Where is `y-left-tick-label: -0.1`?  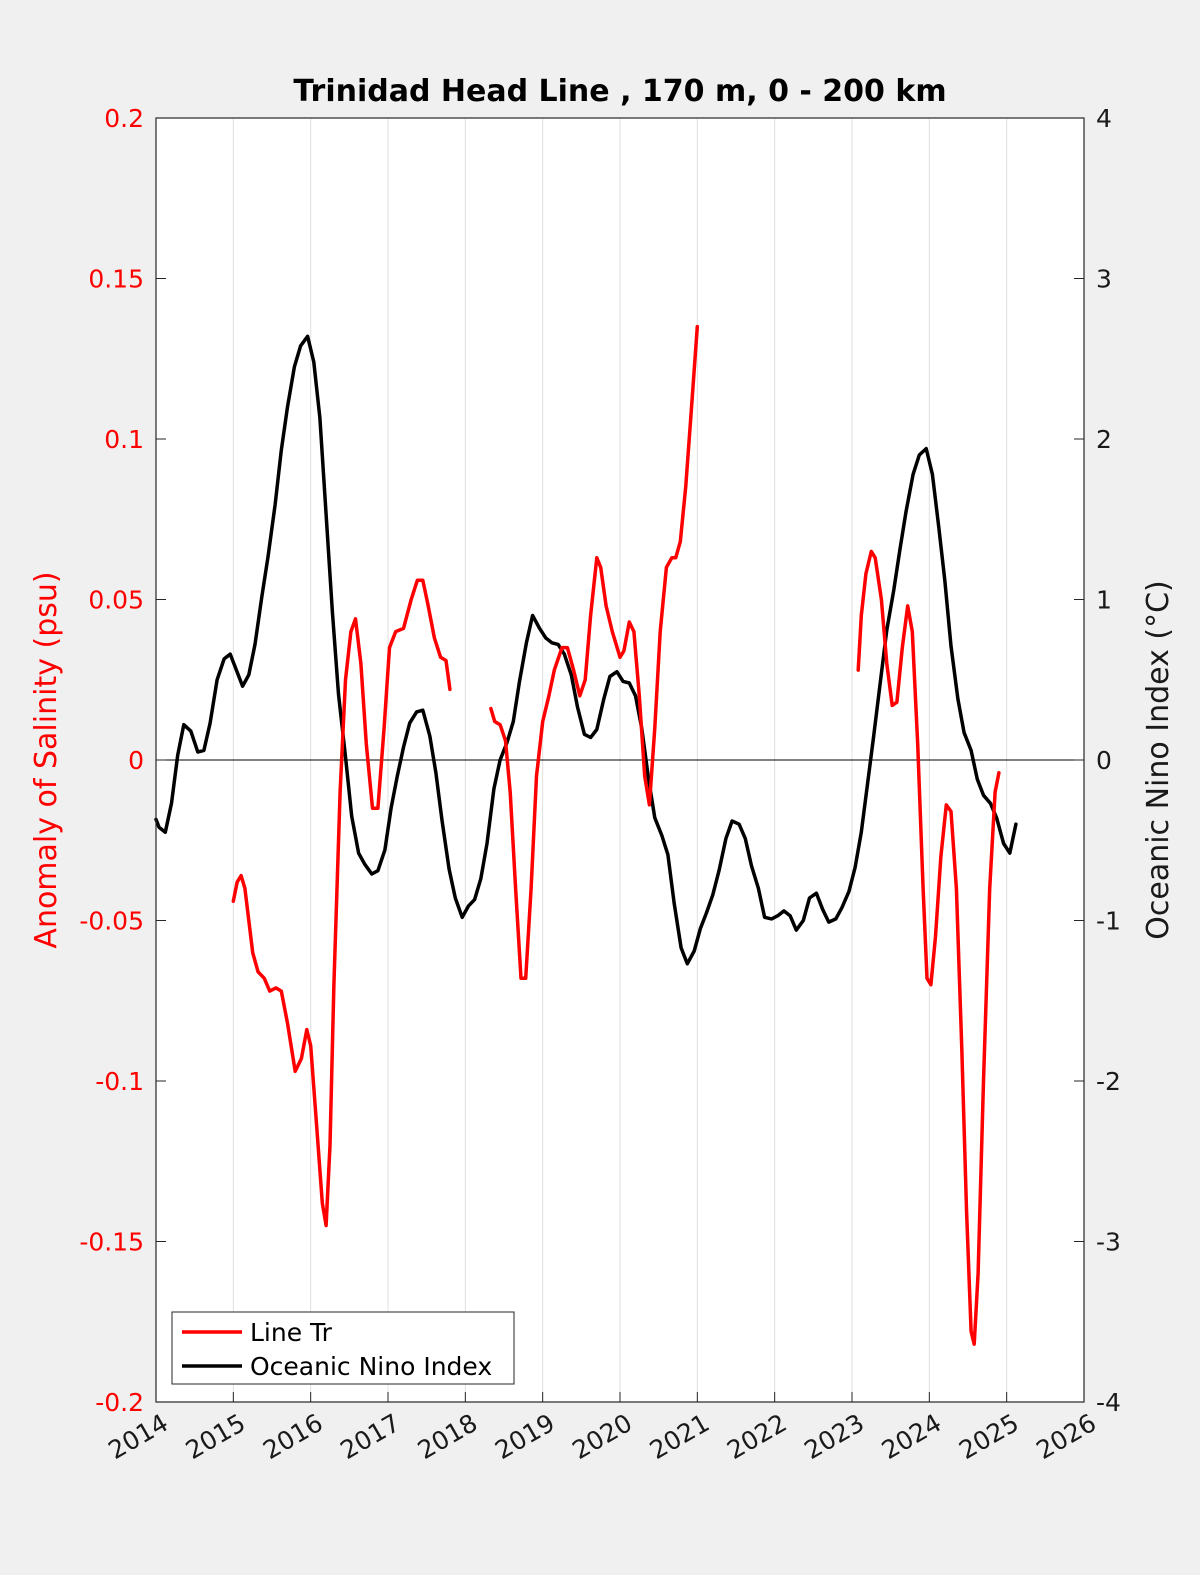 y-left-tick-label: -0.1 is located at coordinates (119, 1081).